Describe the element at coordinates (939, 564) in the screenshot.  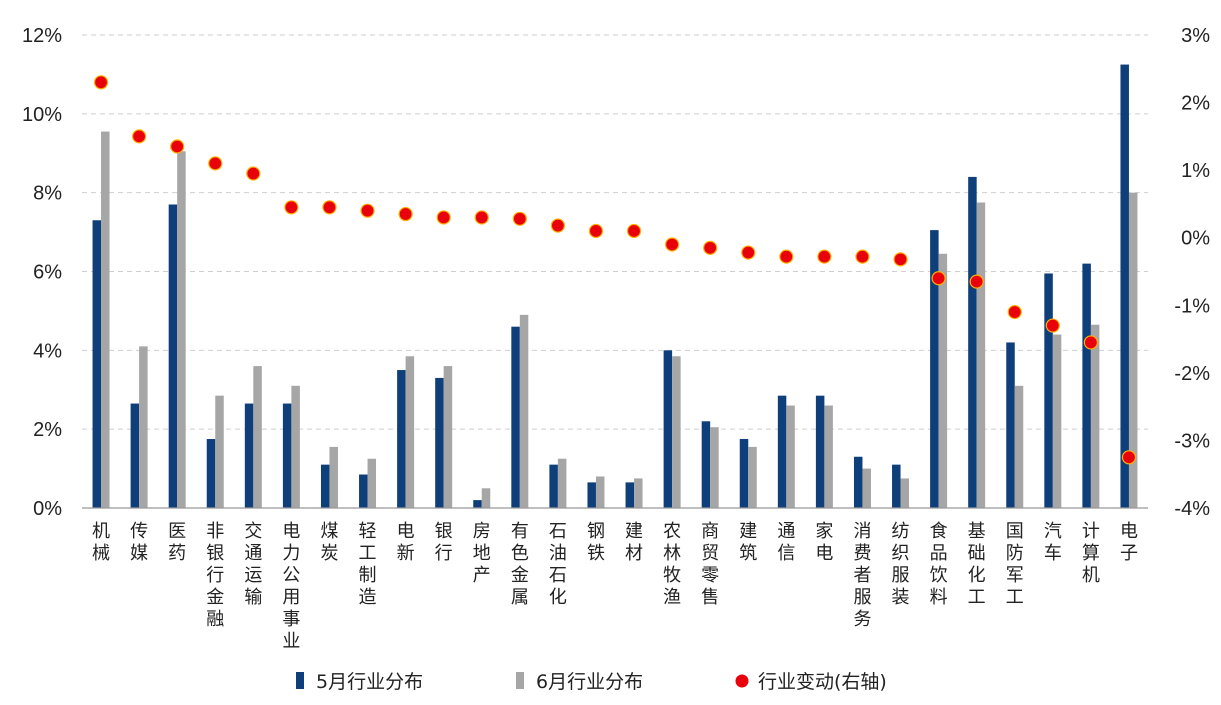
I see `category-label: 食品饮料` at that location.